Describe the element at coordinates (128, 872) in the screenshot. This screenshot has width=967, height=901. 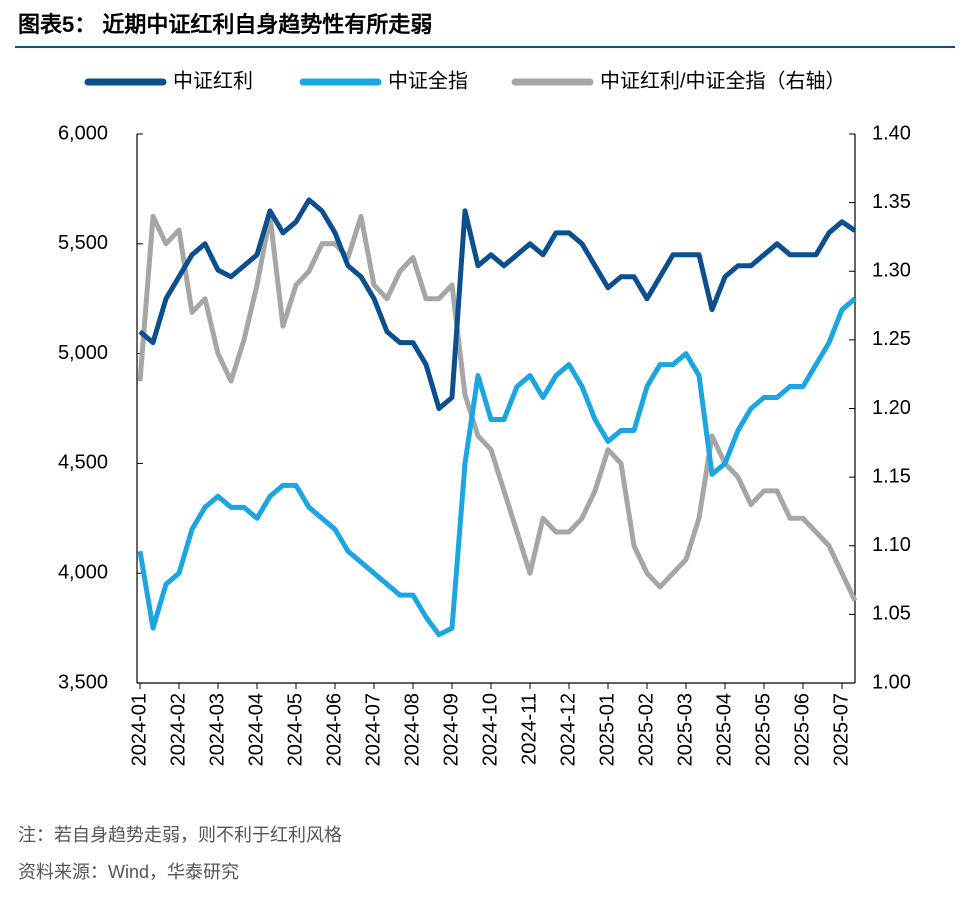
I see `source: 资料来源：Wind，华泰研究` at that location.